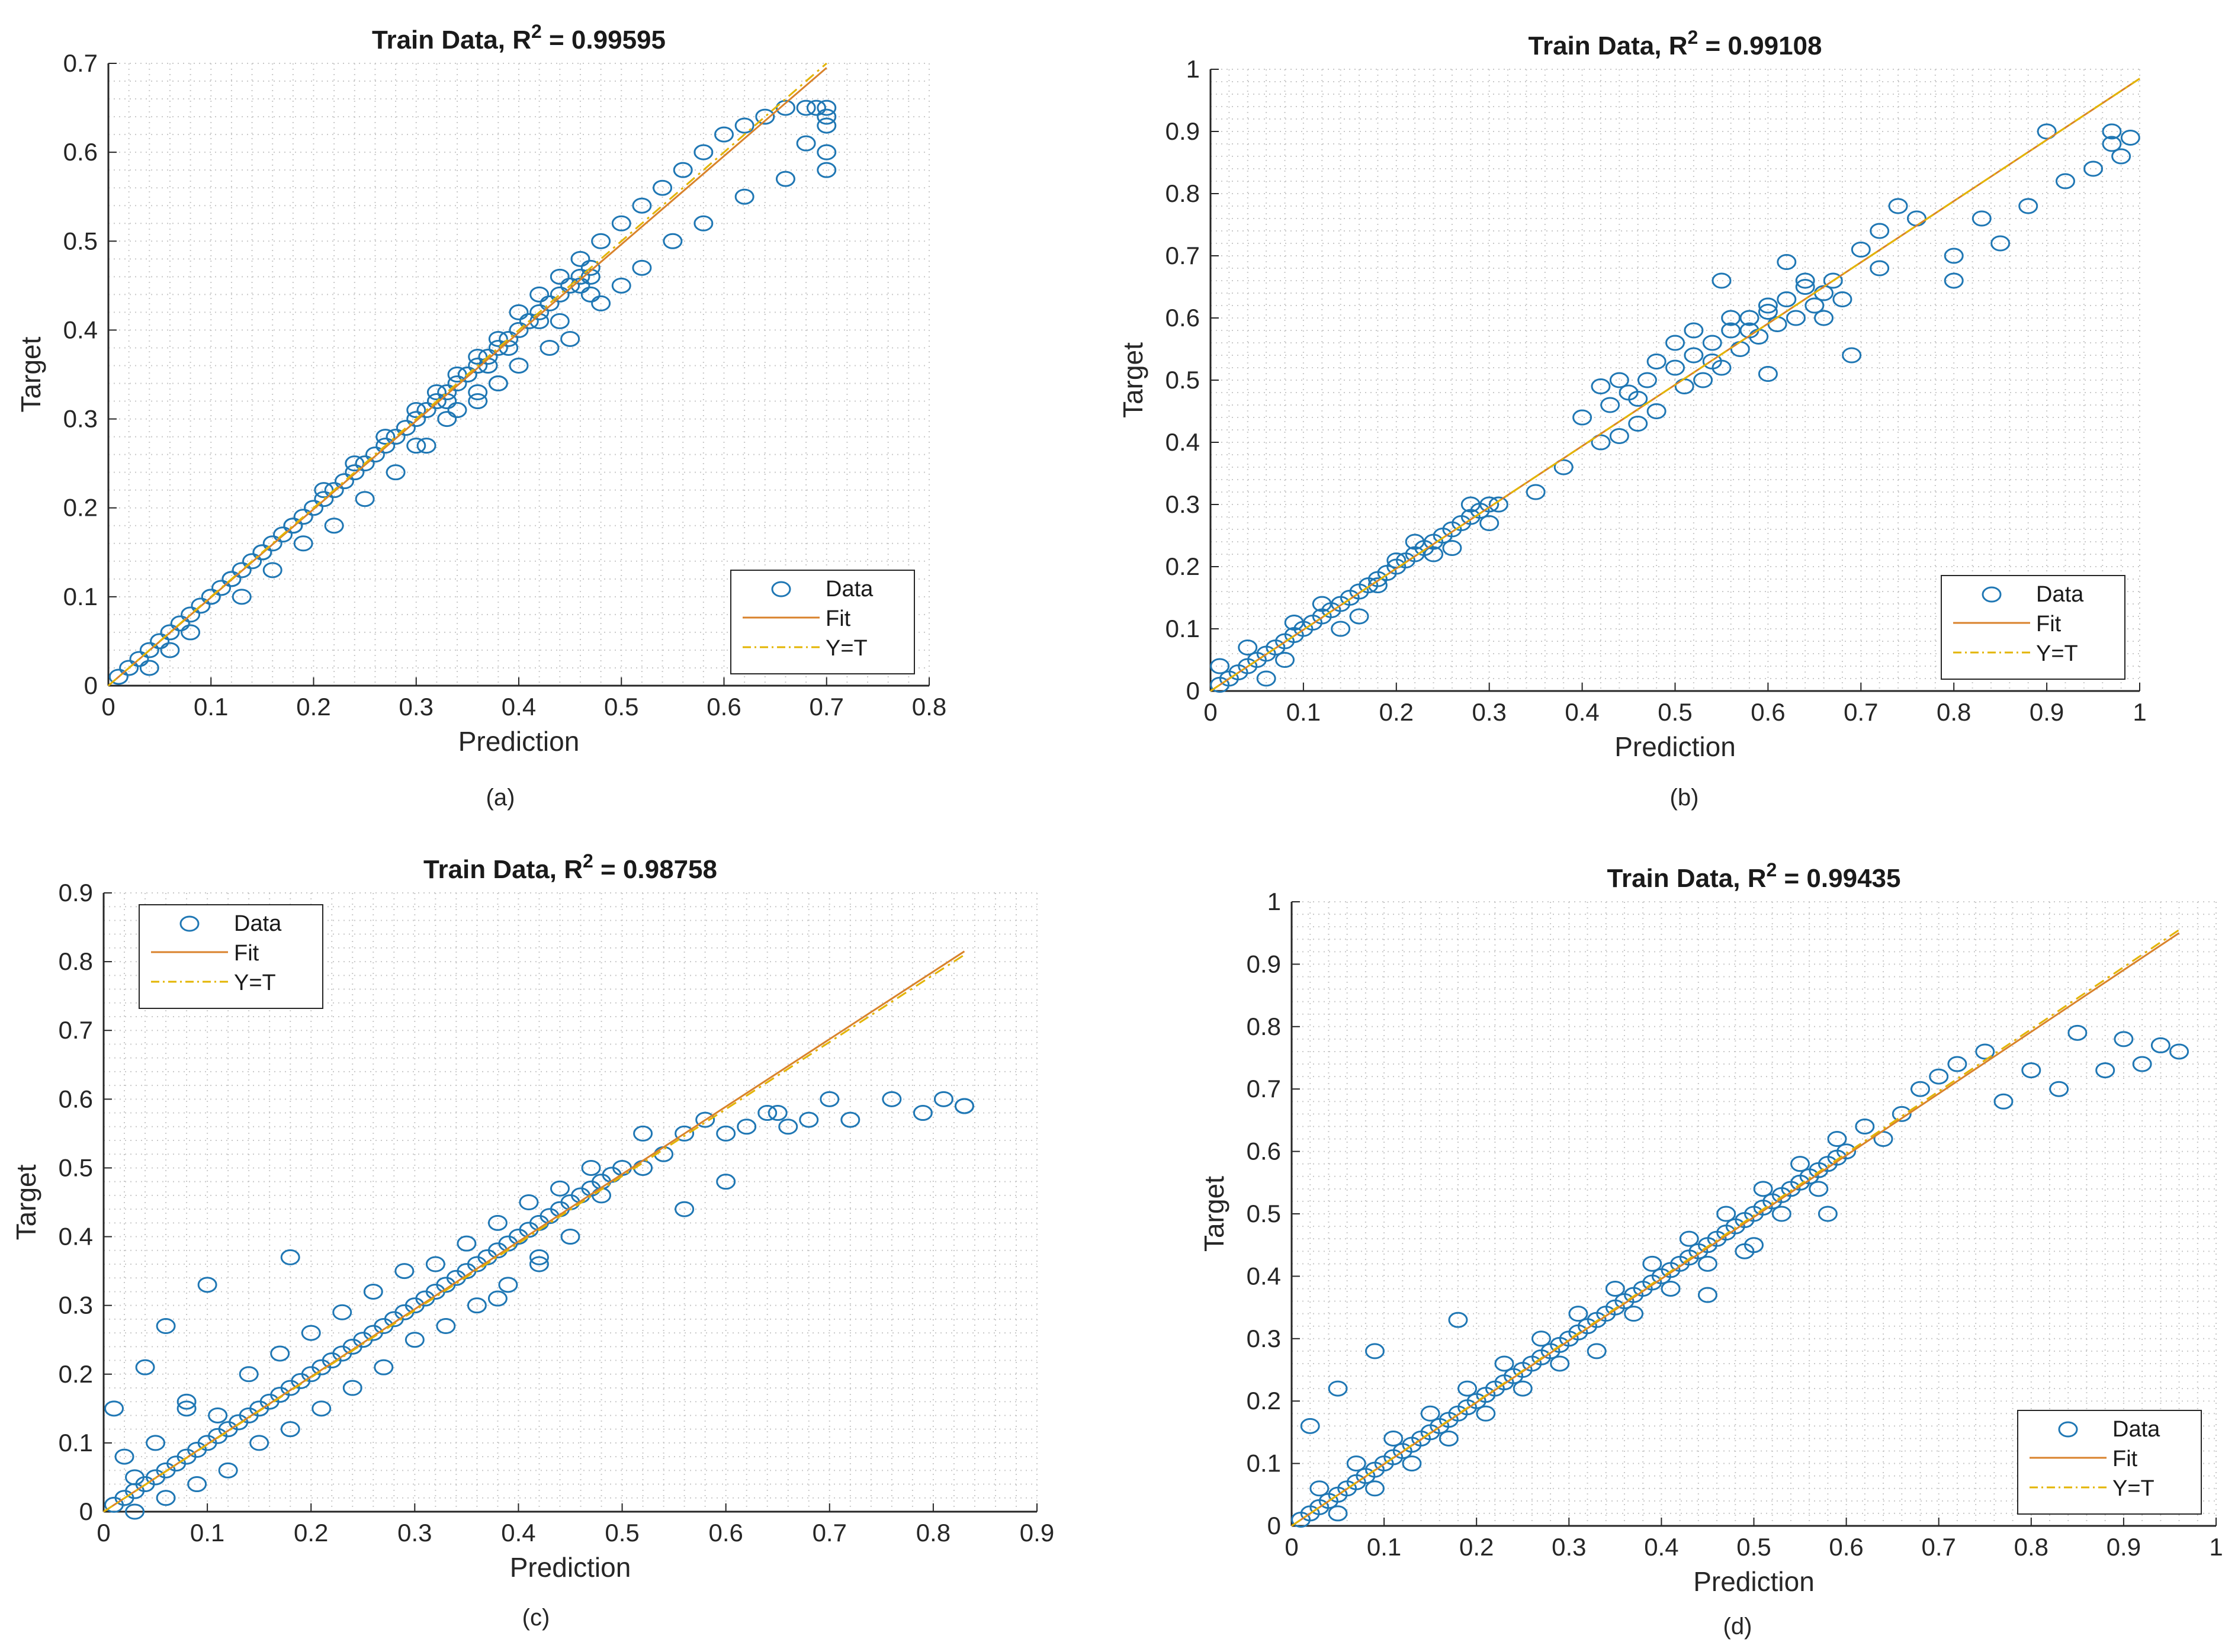  What do you see at coordinates (108, 707) in the screenshot?
I see `x-tick-label: 0` at bounding box center [108, 707].